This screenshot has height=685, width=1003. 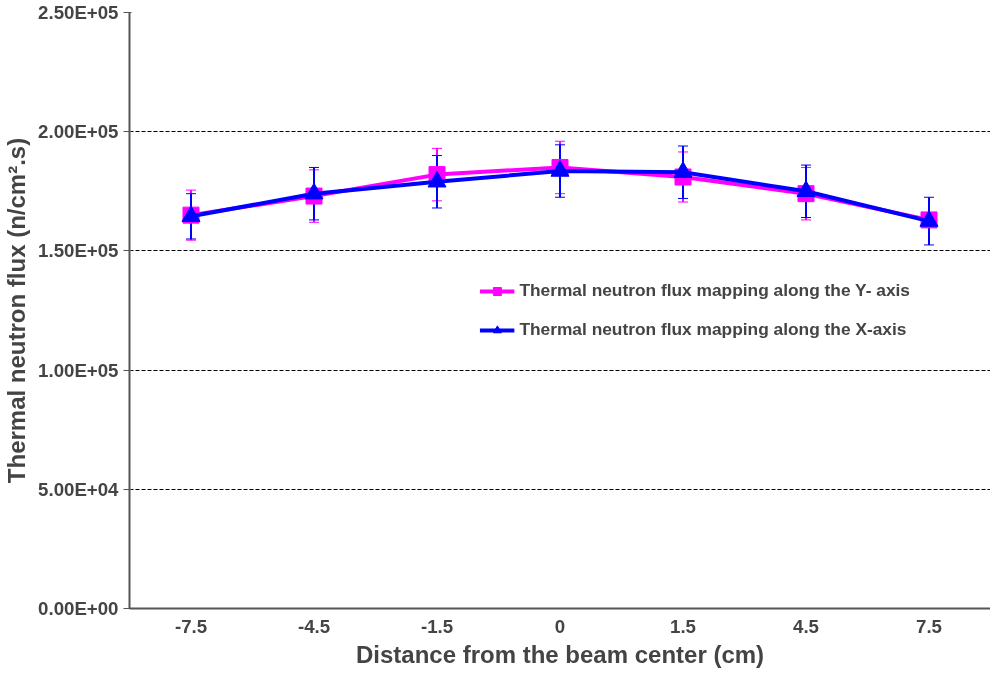 What do you see at coordinates (314, 626) in the screenshot?
I see `x-tick-label: -4.5` at bounding box center [314, 626].